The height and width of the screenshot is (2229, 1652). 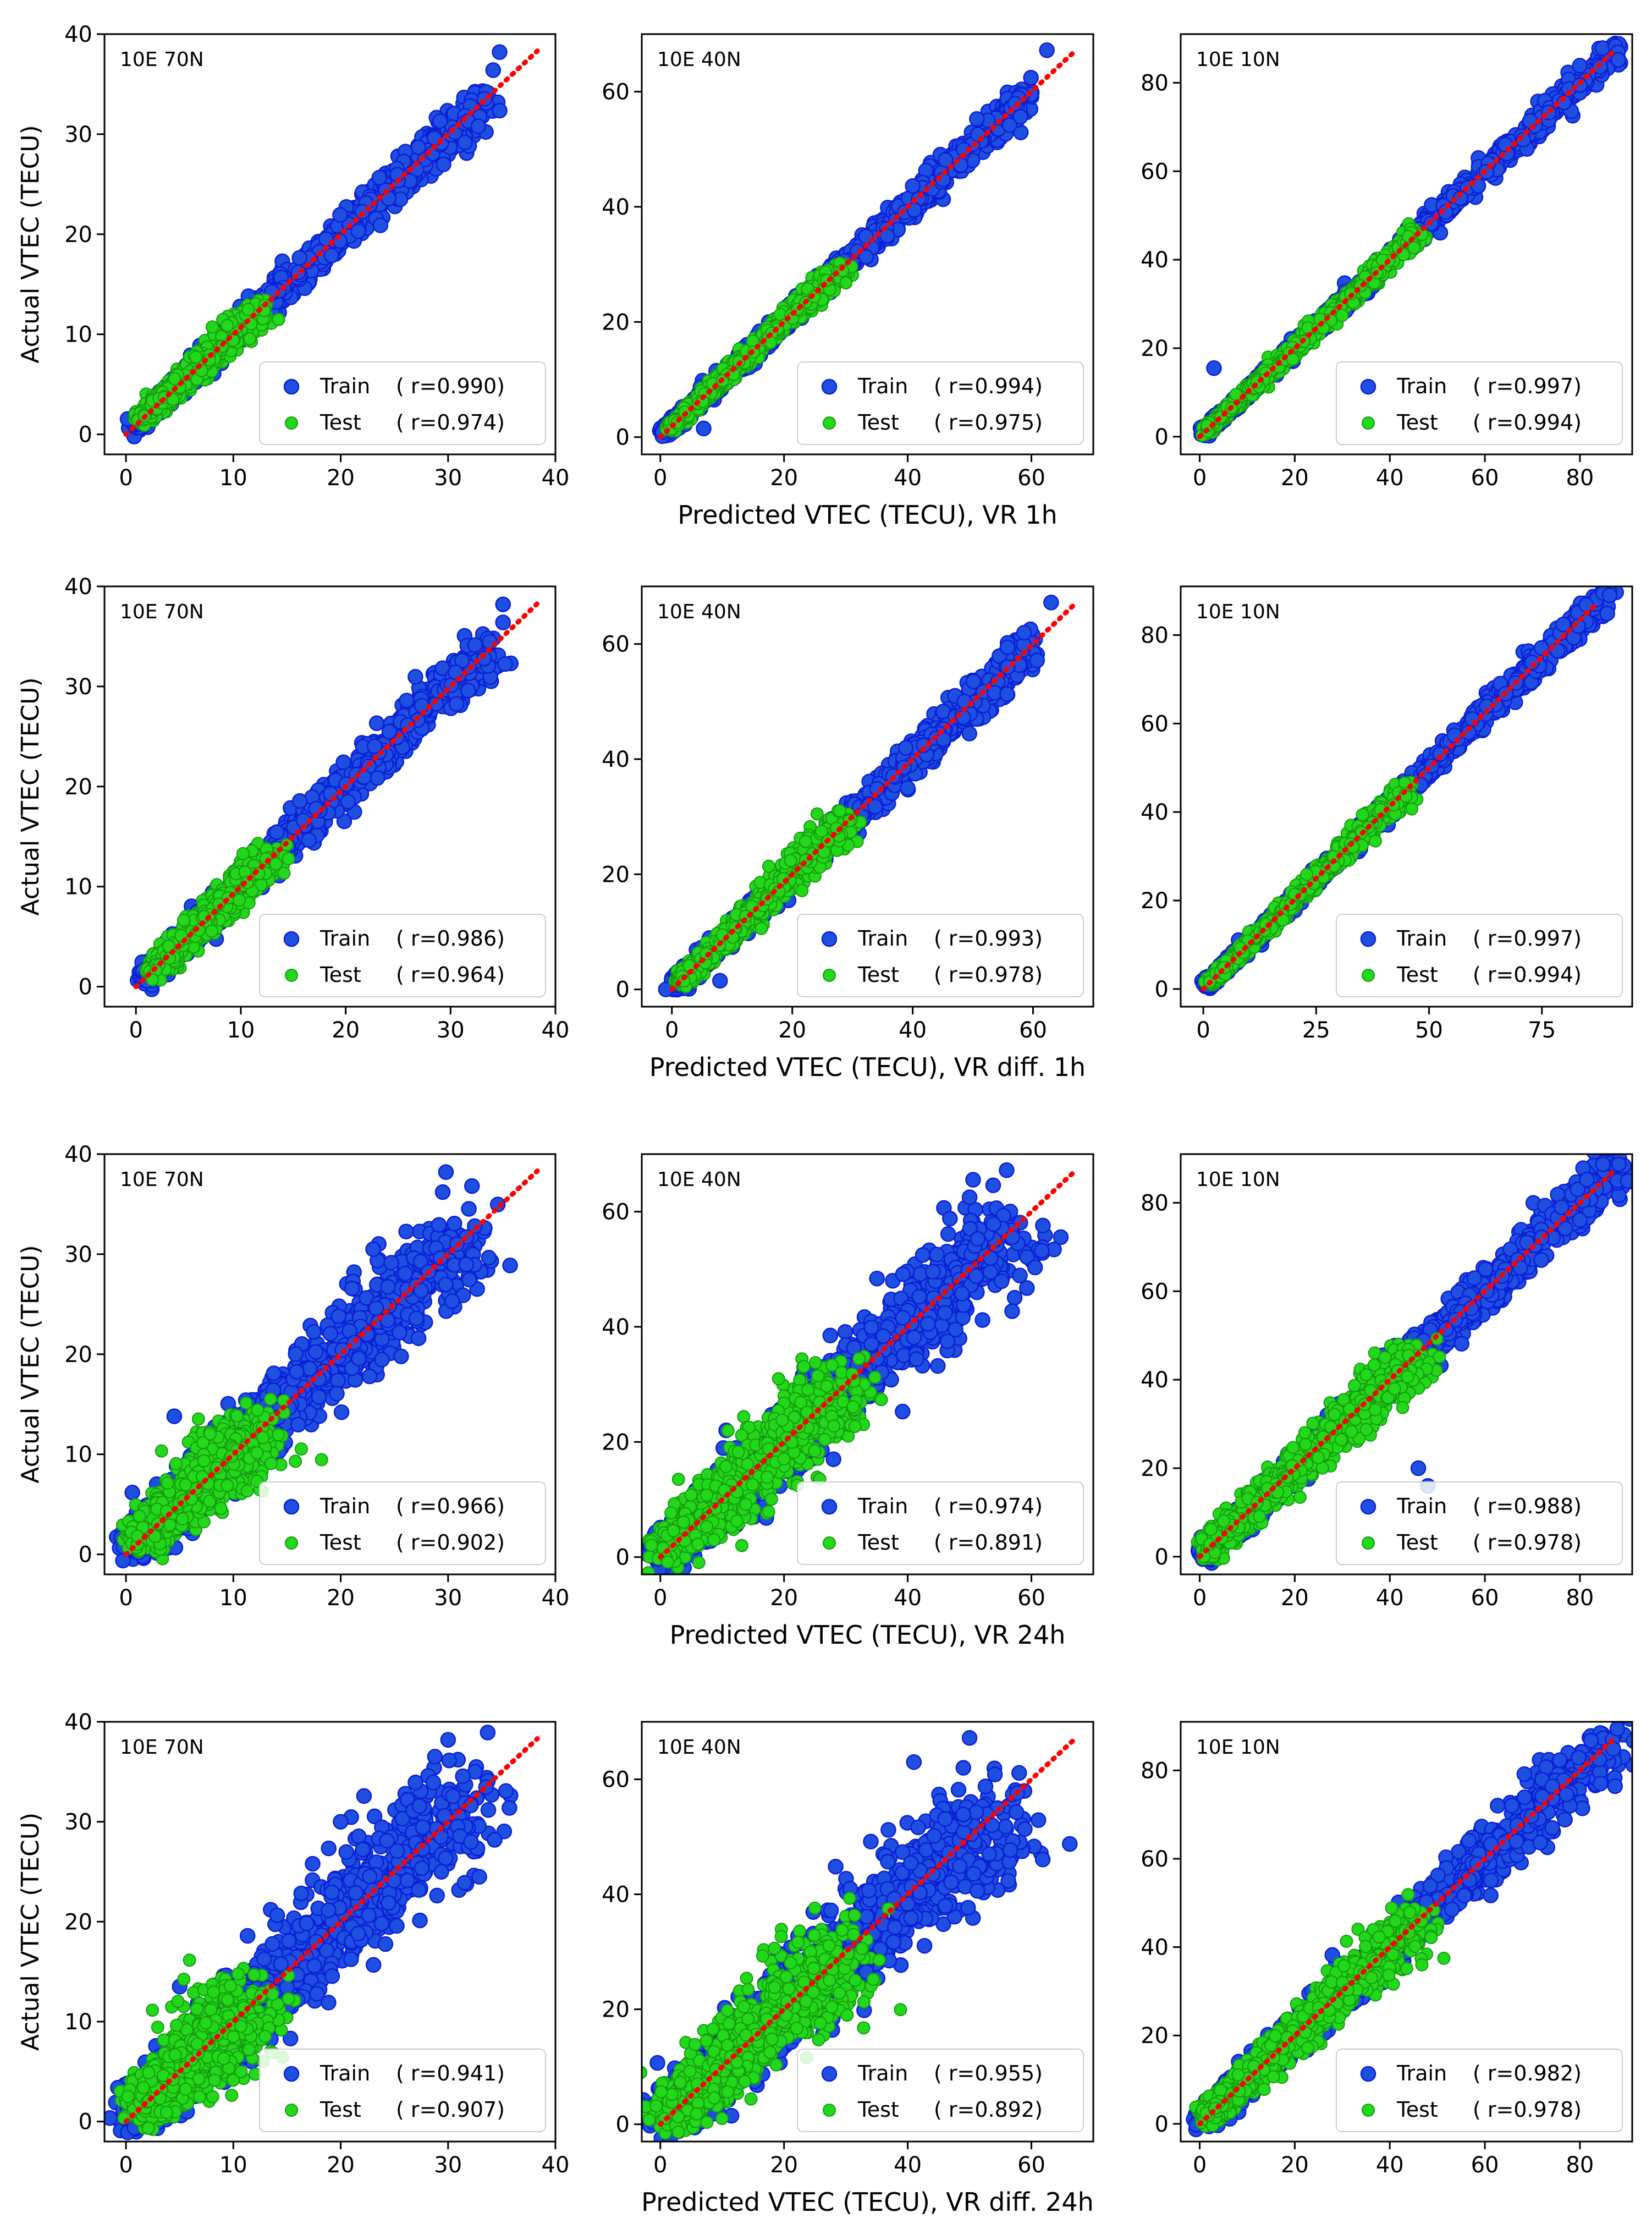 What do you see at coordinates (403, 403) in the screenshot?
I see `legend-box` at bounding box center [403, 403].